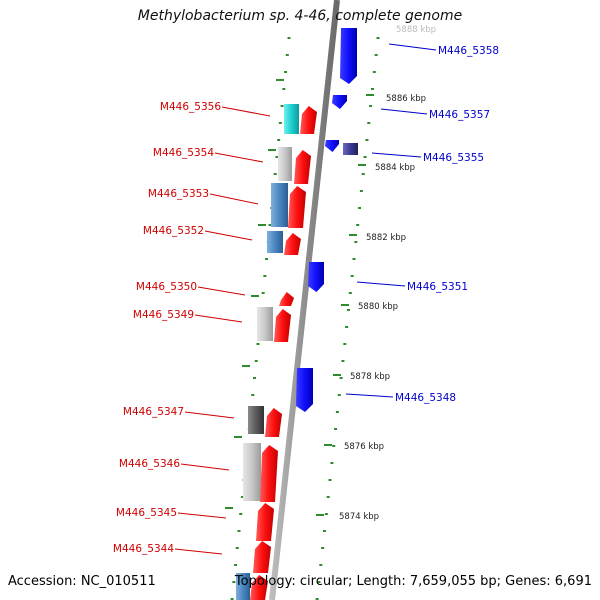 This screenshot has height=600, width=600. What do you see at coordinates (243, 586) in the screenshot?
I see `gene-bottom-blue` at bounding box center [243, 586].